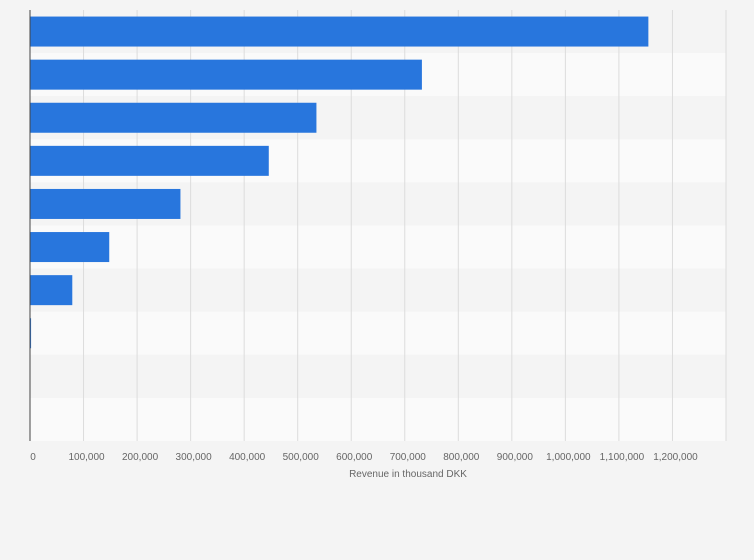 The width and height of the screenshot is (754, 560). What do you see at coordinates (675, 457) in the screenshot?
I see `x-tick-label: 1,200,000` at bounding box center [675, 457].